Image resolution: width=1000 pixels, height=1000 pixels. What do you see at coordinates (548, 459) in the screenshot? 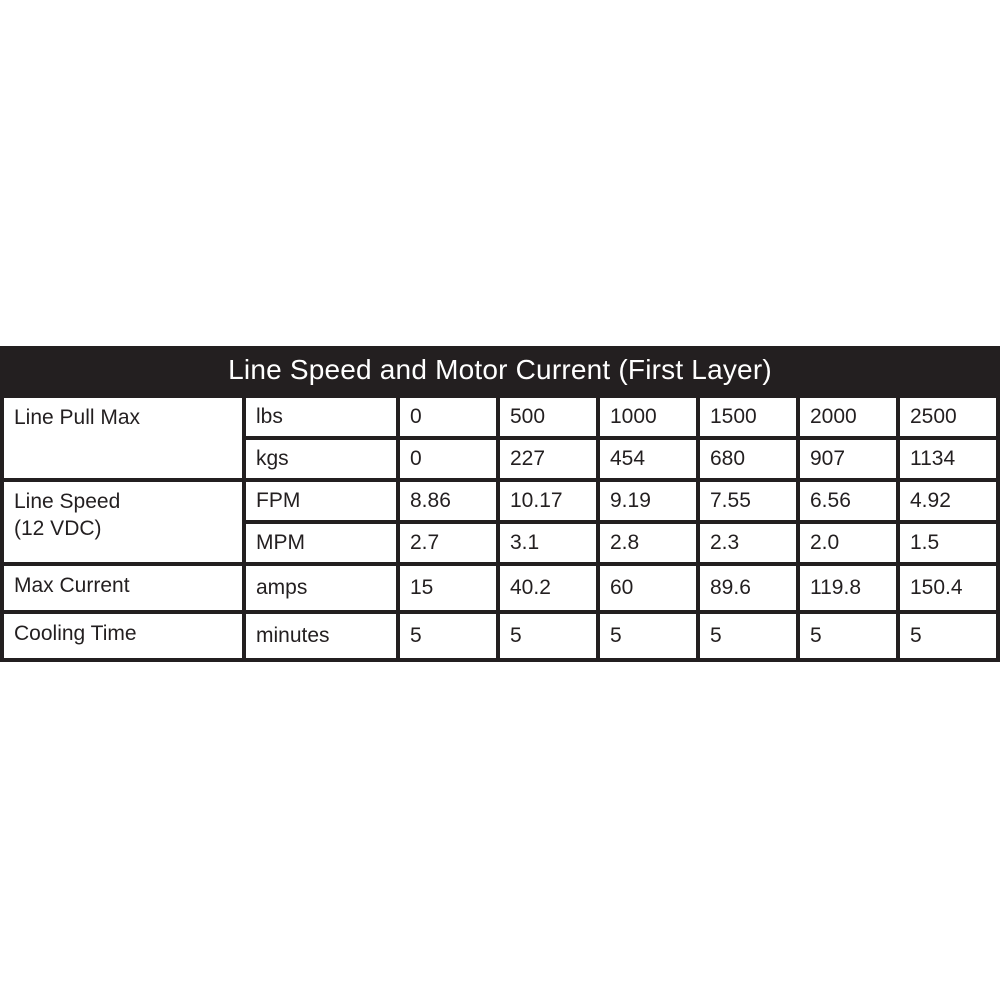
I see `value-cell: 227` at bounding box center [548, 459].